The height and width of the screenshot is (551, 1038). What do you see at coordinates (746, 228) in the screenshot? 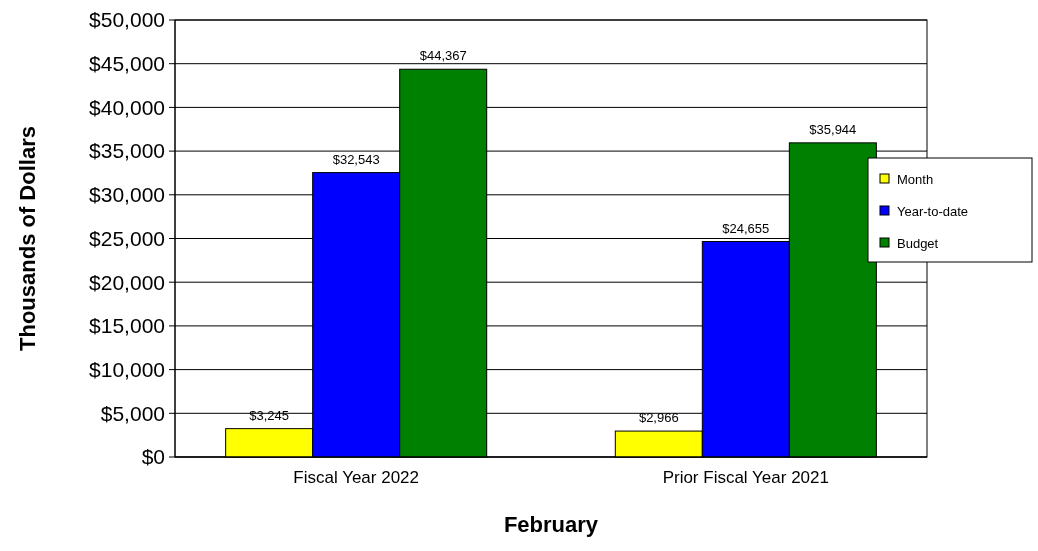
I see `data-label: $24,655` at bounding box center [746, 228].